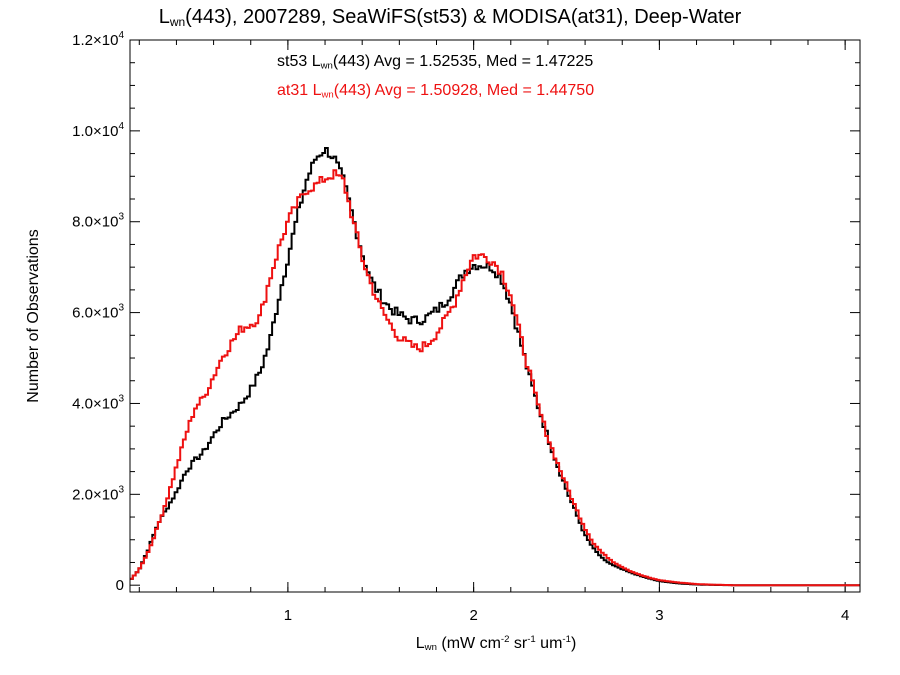 Image resolution: width=900 pixels, height=675 pixels. Describe the element at coordinates (33, 316) in the screenshot. I see `y-axis-label: Number of Observations` at that location.